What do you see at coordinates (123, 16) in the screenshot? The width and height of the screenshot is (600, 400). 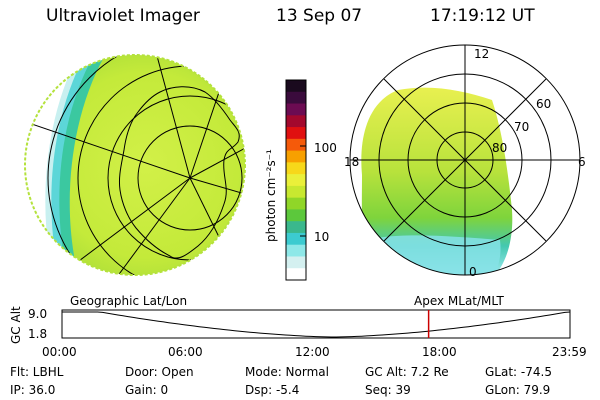 I see `instrument-title: Ultraviolet Imager` at bounding box center [123, 16].